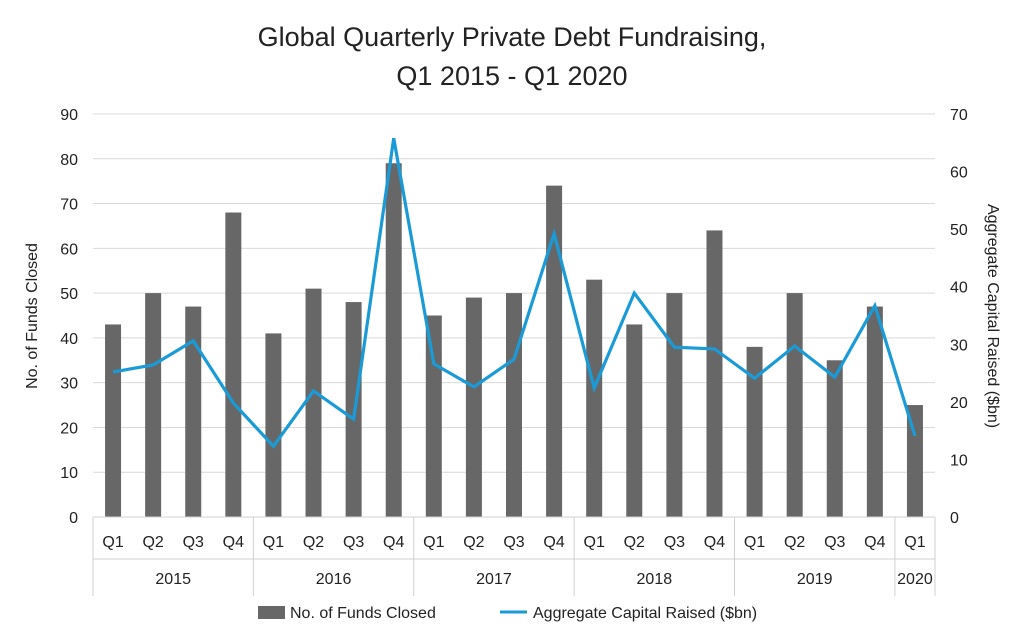  Describe the element at coordinates (173, 579) in the screenshot. I see `x-group-label: 2015` at that location.